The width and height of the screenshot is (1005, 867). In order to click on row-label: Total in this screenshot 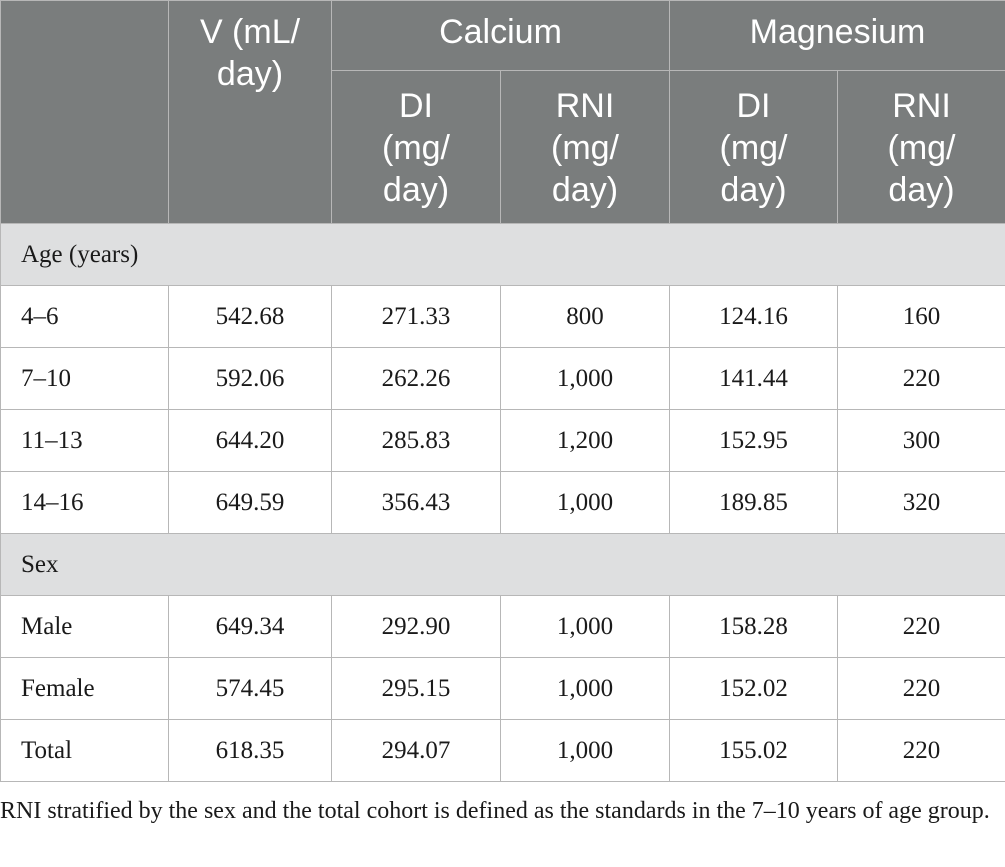, I will do `click(84, 750)`.